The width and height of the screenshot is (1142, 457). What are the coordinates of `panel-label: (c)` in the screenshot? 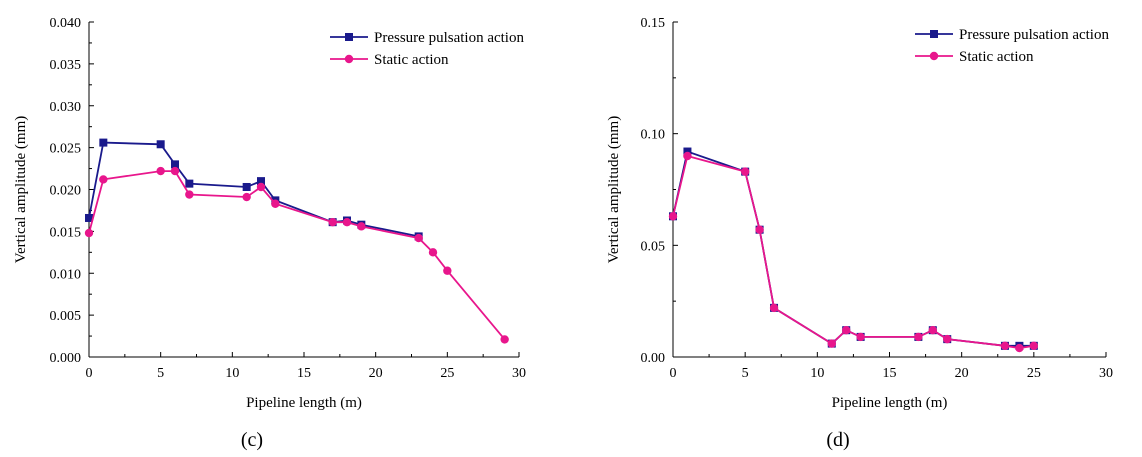 It's located at (252, 440).